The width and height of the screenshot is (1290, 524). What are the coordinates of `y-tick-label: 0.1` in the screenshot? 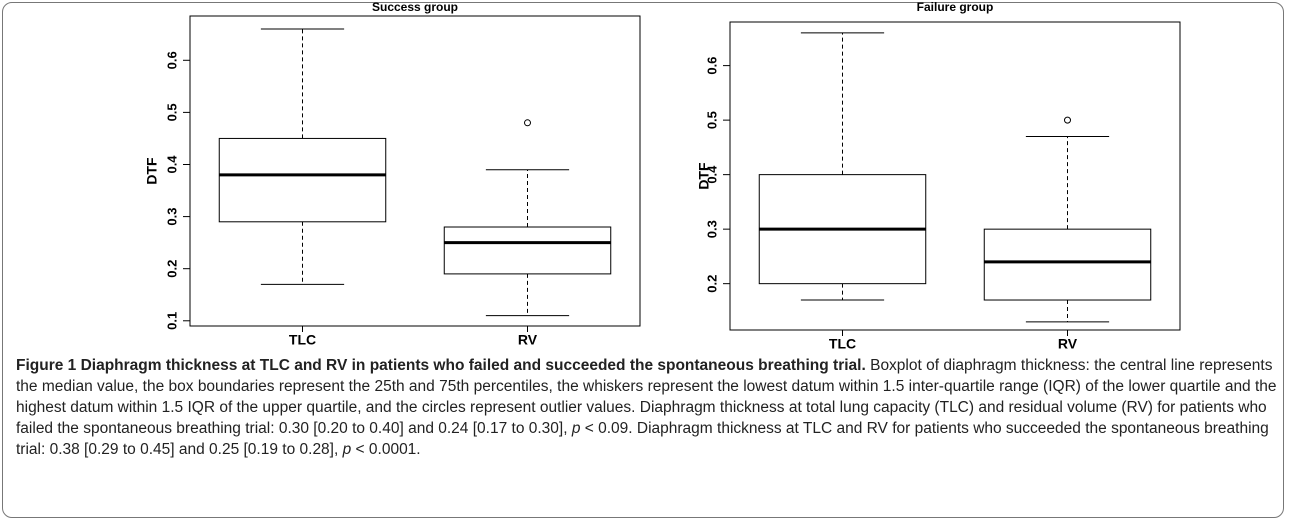 It's located at (171, 321).